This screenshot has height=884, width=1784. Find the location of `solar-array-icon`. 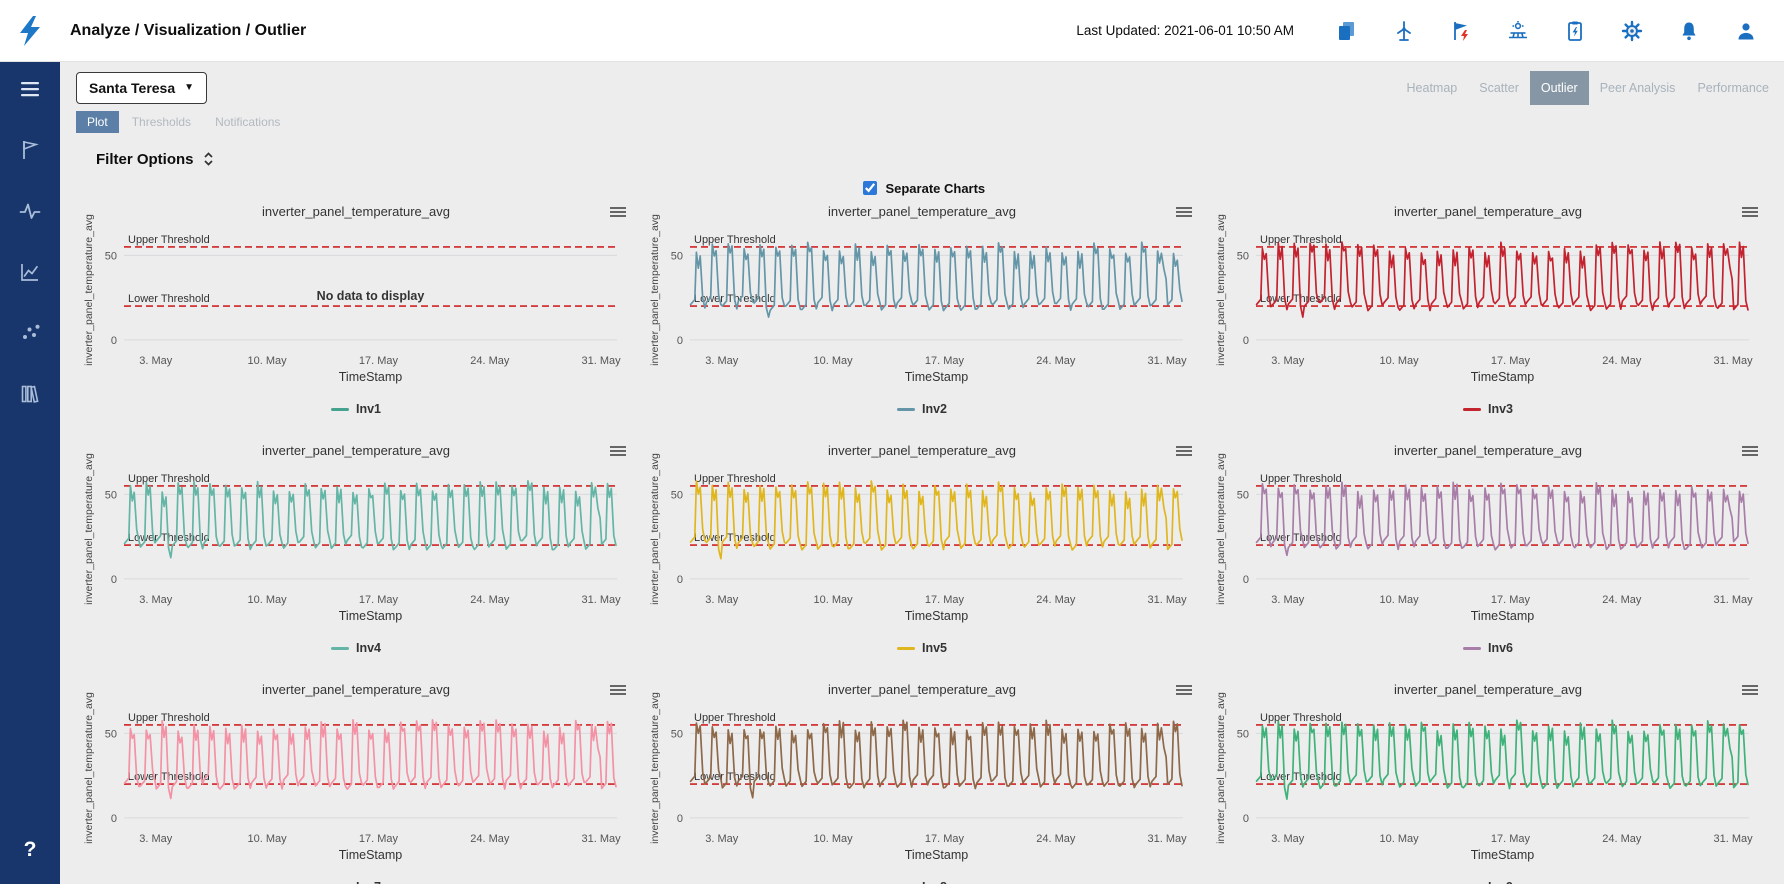

solar-array-icon is located at coordinates (1518, 31).